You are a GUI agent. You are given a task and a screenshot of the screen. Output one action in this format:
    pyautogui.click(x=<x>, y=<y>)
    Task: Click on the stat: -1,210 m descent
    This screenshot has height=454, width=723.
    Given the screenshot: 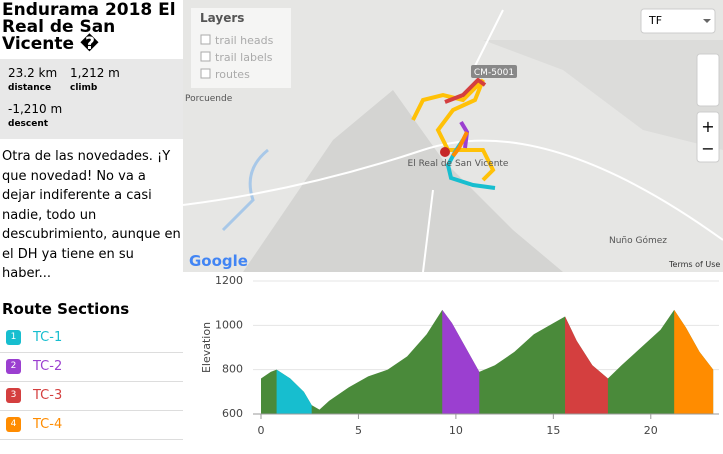 What is the action you would take?
    pyautogui.click(x=39, y=115)
    